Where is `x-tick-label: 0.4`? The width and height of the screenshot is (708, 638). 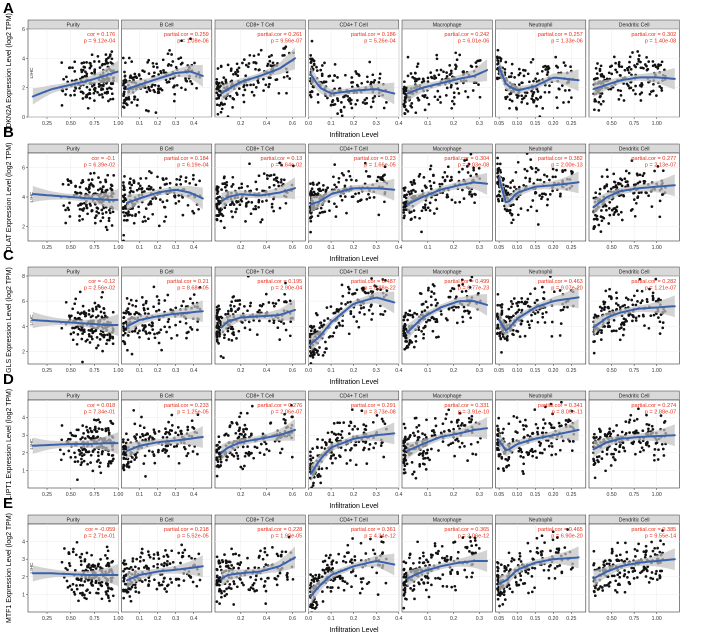
x-tick-label: 0.4 is located at coordinates (398, 124).